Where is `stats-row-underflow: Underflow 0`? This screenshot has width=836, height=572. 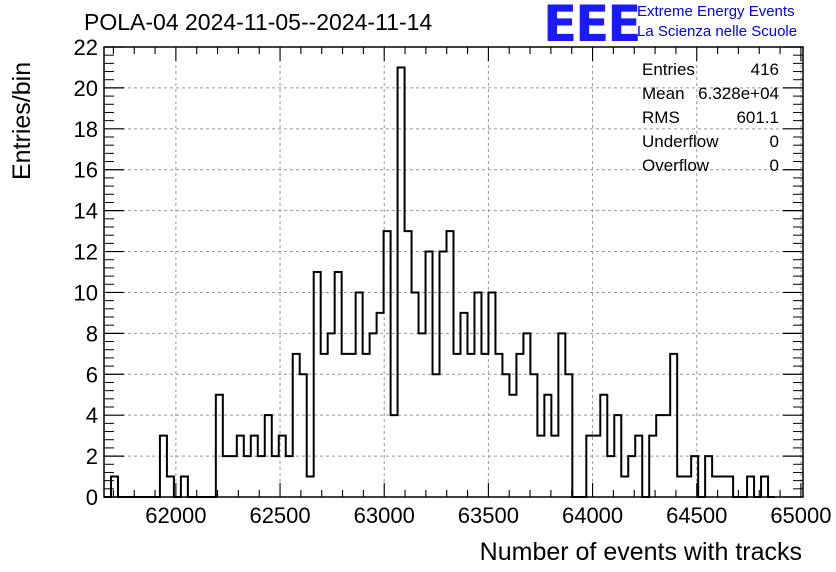
stats-row-underflow: Underflow 0 is located at coordinates (710, 142).